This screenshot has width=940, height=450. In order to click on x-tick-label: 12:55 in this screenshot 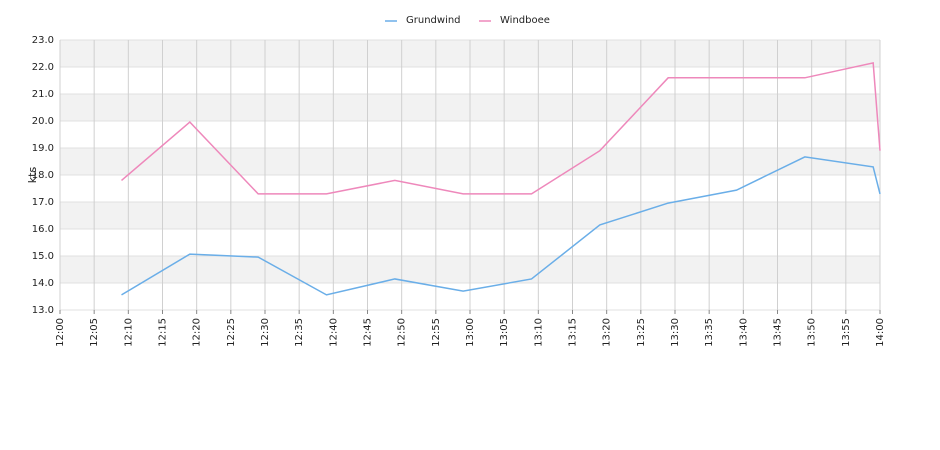, I will do `click(436, 332)`.